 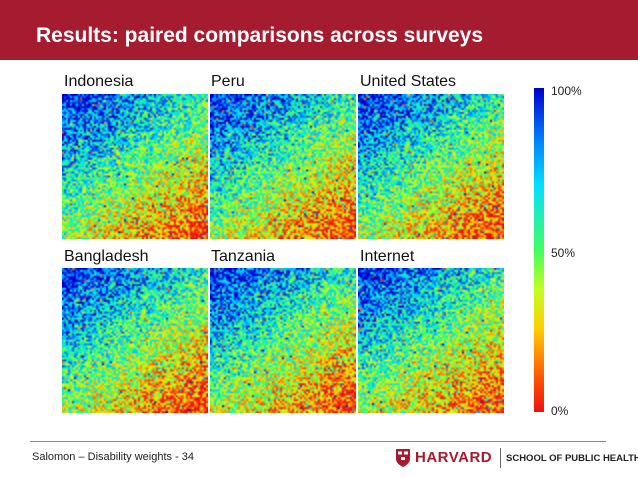 What do you see at coordinates (283, 340) in the screenshot?
I see `heatmap-panel-tanzania` at bounding box center [283, 340].